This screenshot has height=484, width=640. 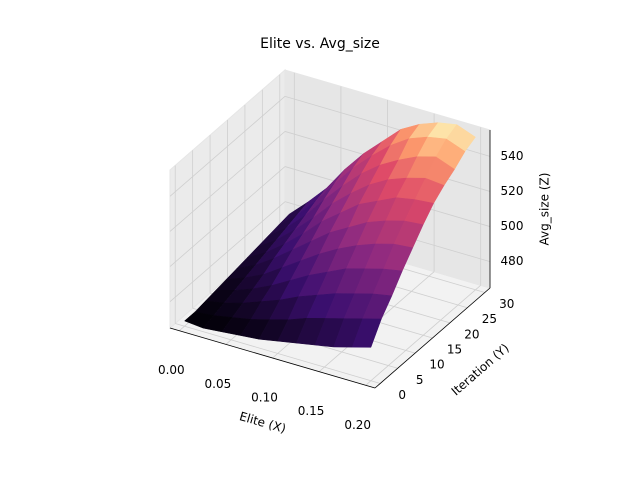 I want to click on y-tick-label: 25, so click(x=489, y=319).